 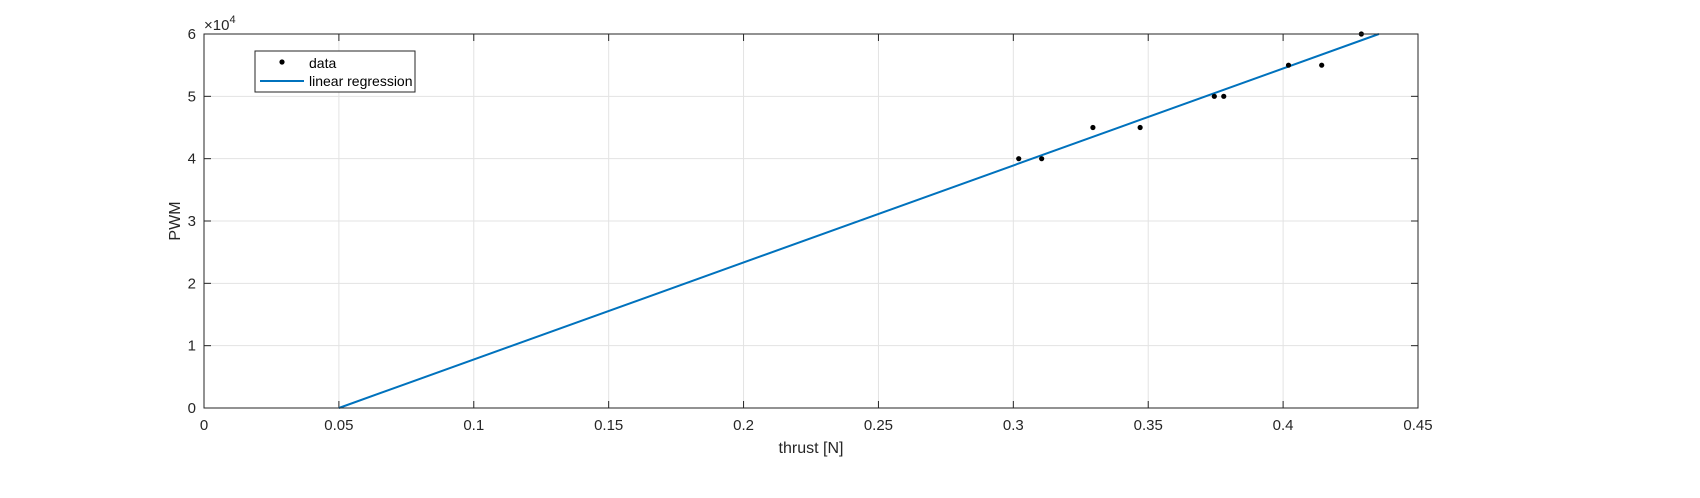 I want to click on x-tick-label: 0.35, so click(x=1148, y=425).